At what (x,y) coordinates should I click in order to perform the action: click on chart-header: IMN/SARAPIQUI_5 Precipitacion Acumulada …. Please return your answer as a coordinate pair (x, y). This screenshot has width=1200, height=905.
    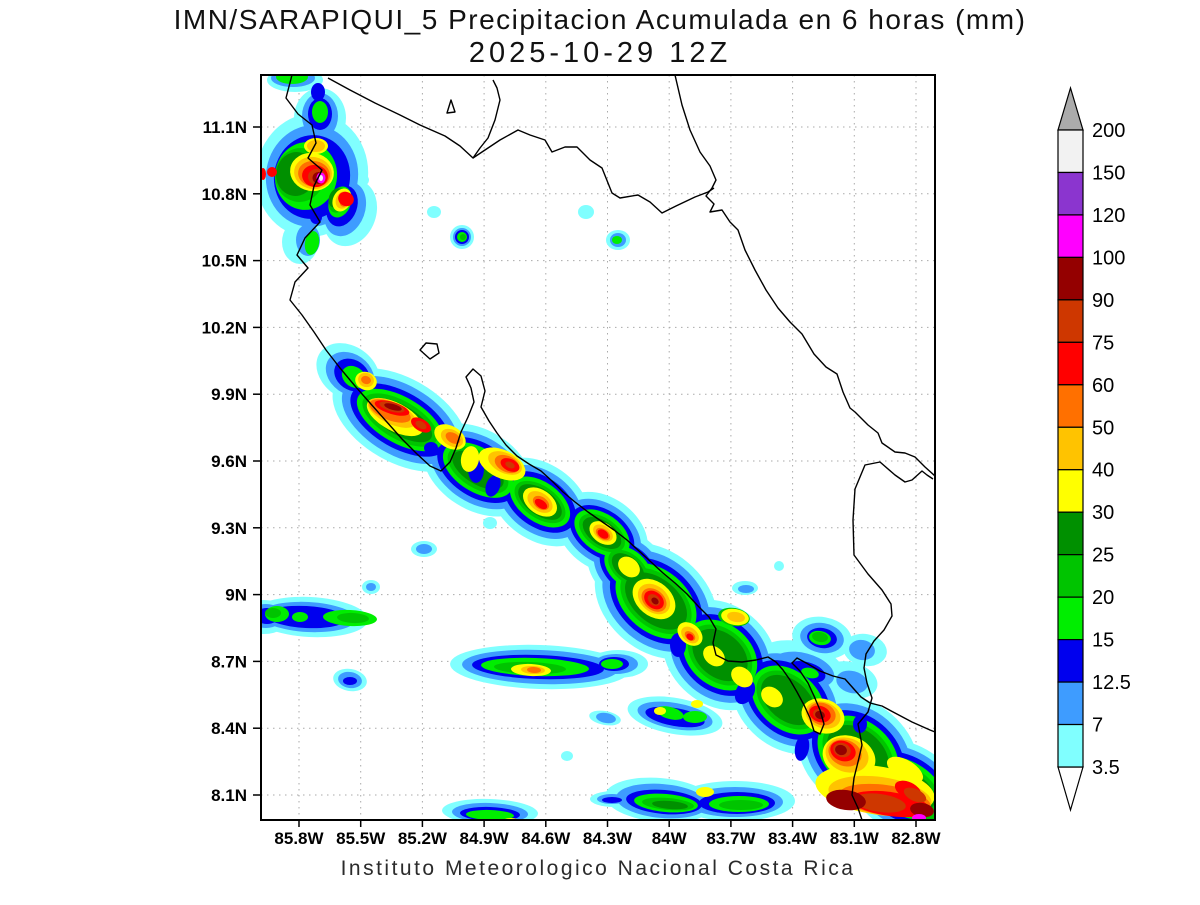
    Looking at the image, I should click on (600, 37).